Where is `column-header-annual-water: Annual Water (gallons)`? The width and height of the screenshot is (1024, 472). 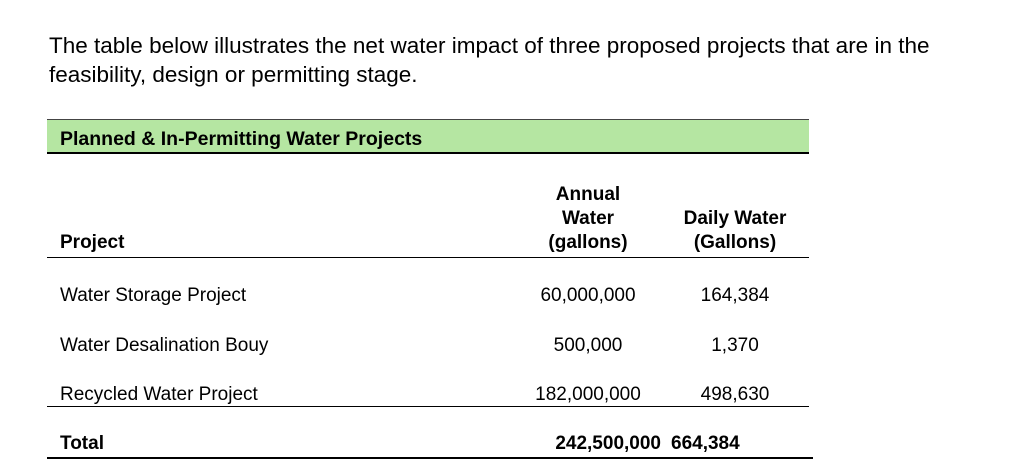
column-header-annual-water: Annual Water (gallons) is located at coordinates (588, 219).